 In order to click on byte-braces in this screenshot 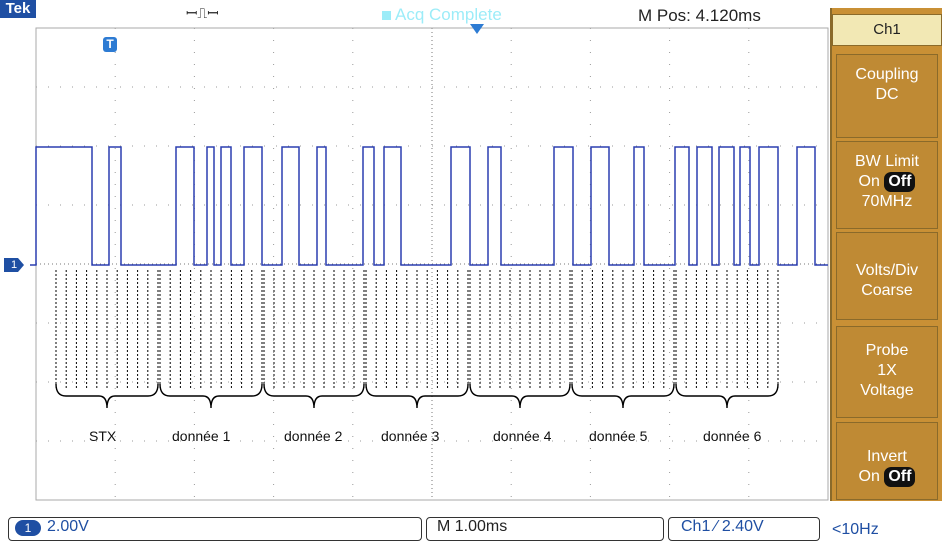, I will do `click(417, 396)`.